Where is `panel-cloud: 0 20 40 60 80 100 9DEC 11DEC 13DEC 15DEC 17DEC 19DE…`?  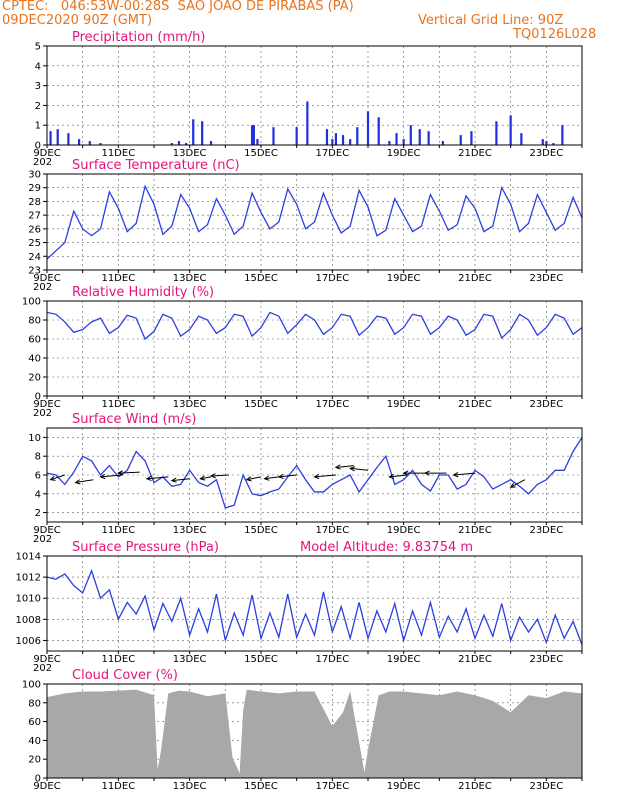
panel-cloud: 0 20 40 60 80 100 9DEC 11DEC 13DEC 15DEC 17DEC 19DE… is located at coordinates (302, 730).